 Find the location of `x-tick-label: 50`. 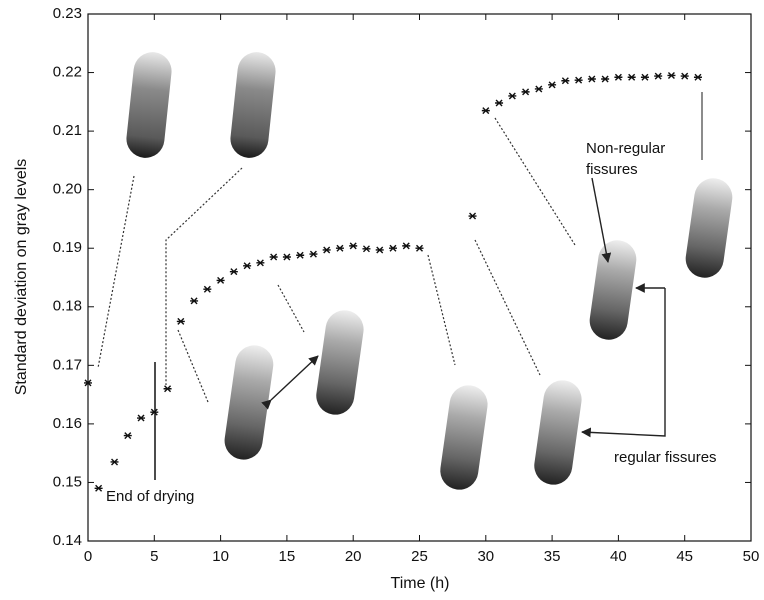

x-tick-label: 50 is located at coordinates (751, 556).